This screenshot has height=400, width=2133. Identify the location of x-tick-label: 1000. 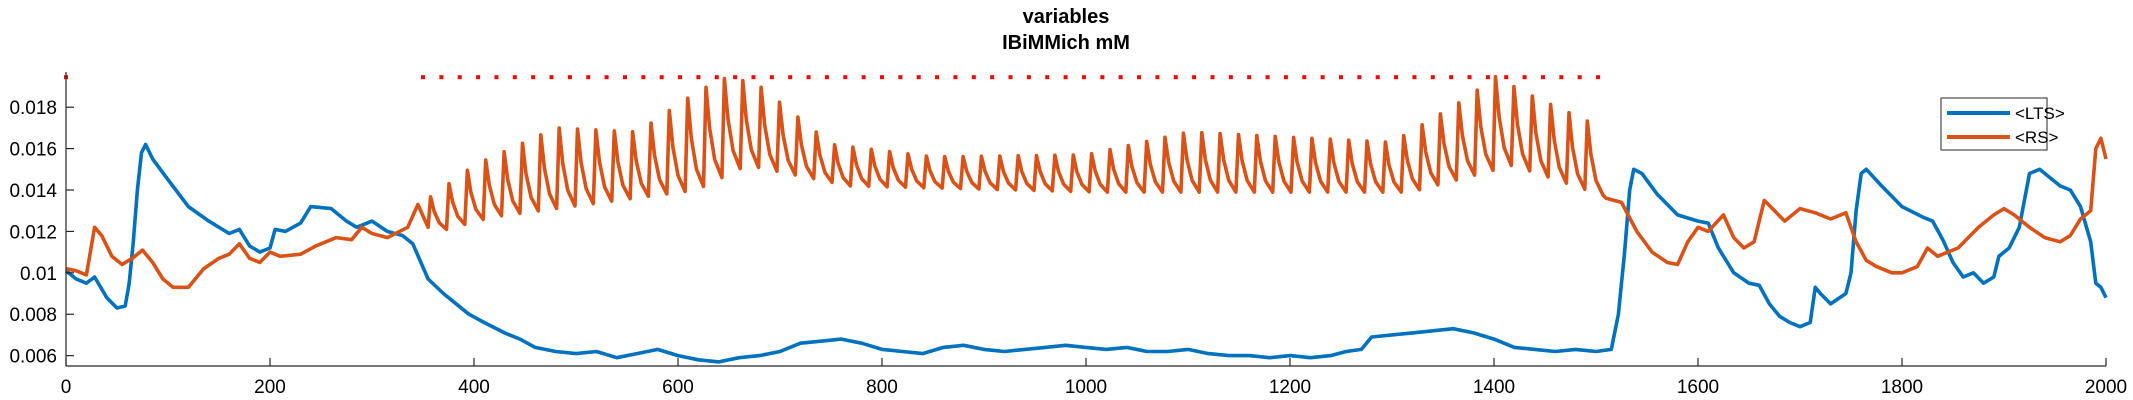
(1086, 387).